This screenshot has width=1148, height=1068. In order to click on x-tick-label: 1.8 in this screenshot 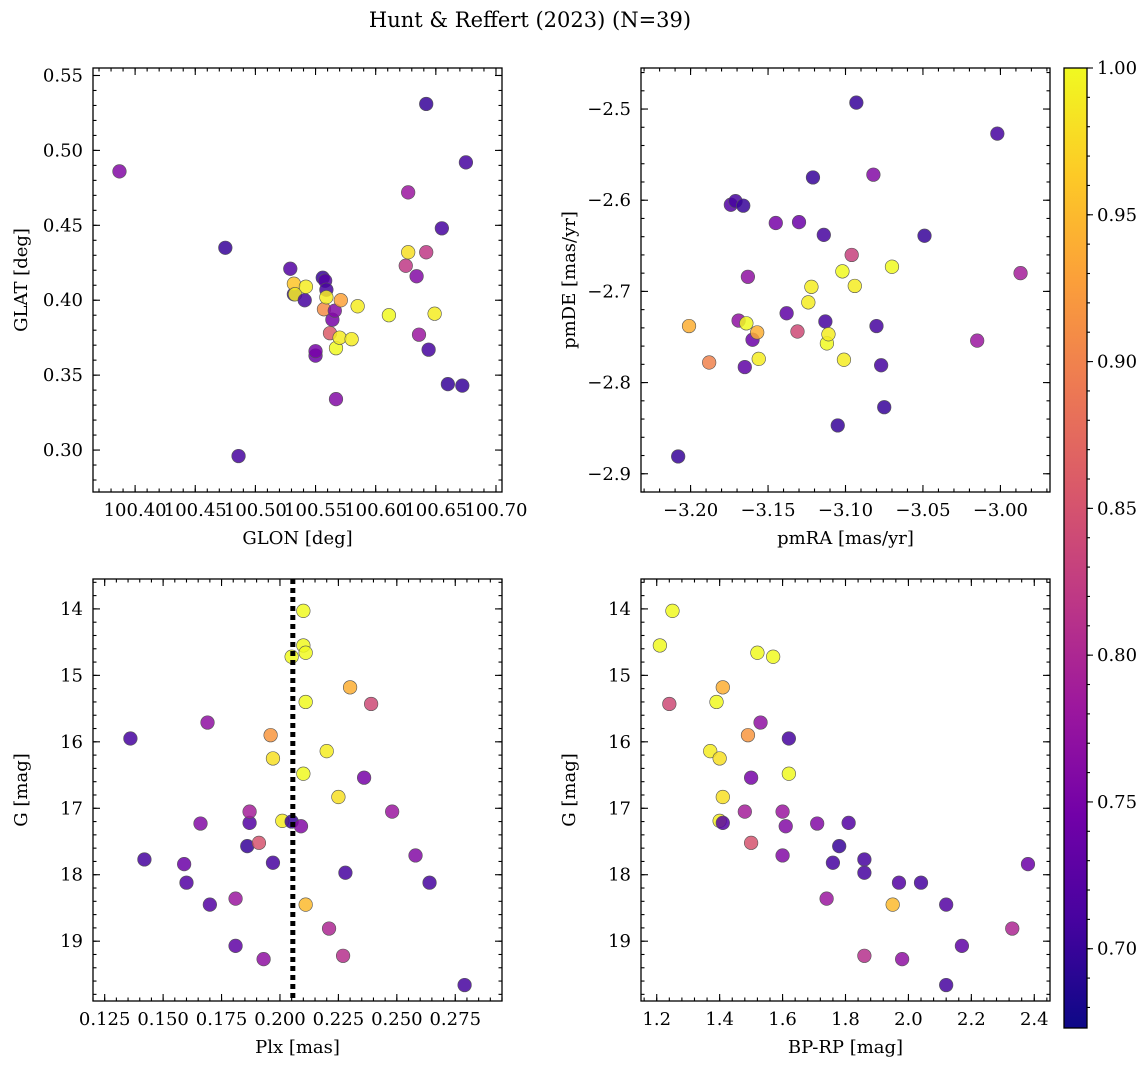, I will do `click(845, 1019)`.